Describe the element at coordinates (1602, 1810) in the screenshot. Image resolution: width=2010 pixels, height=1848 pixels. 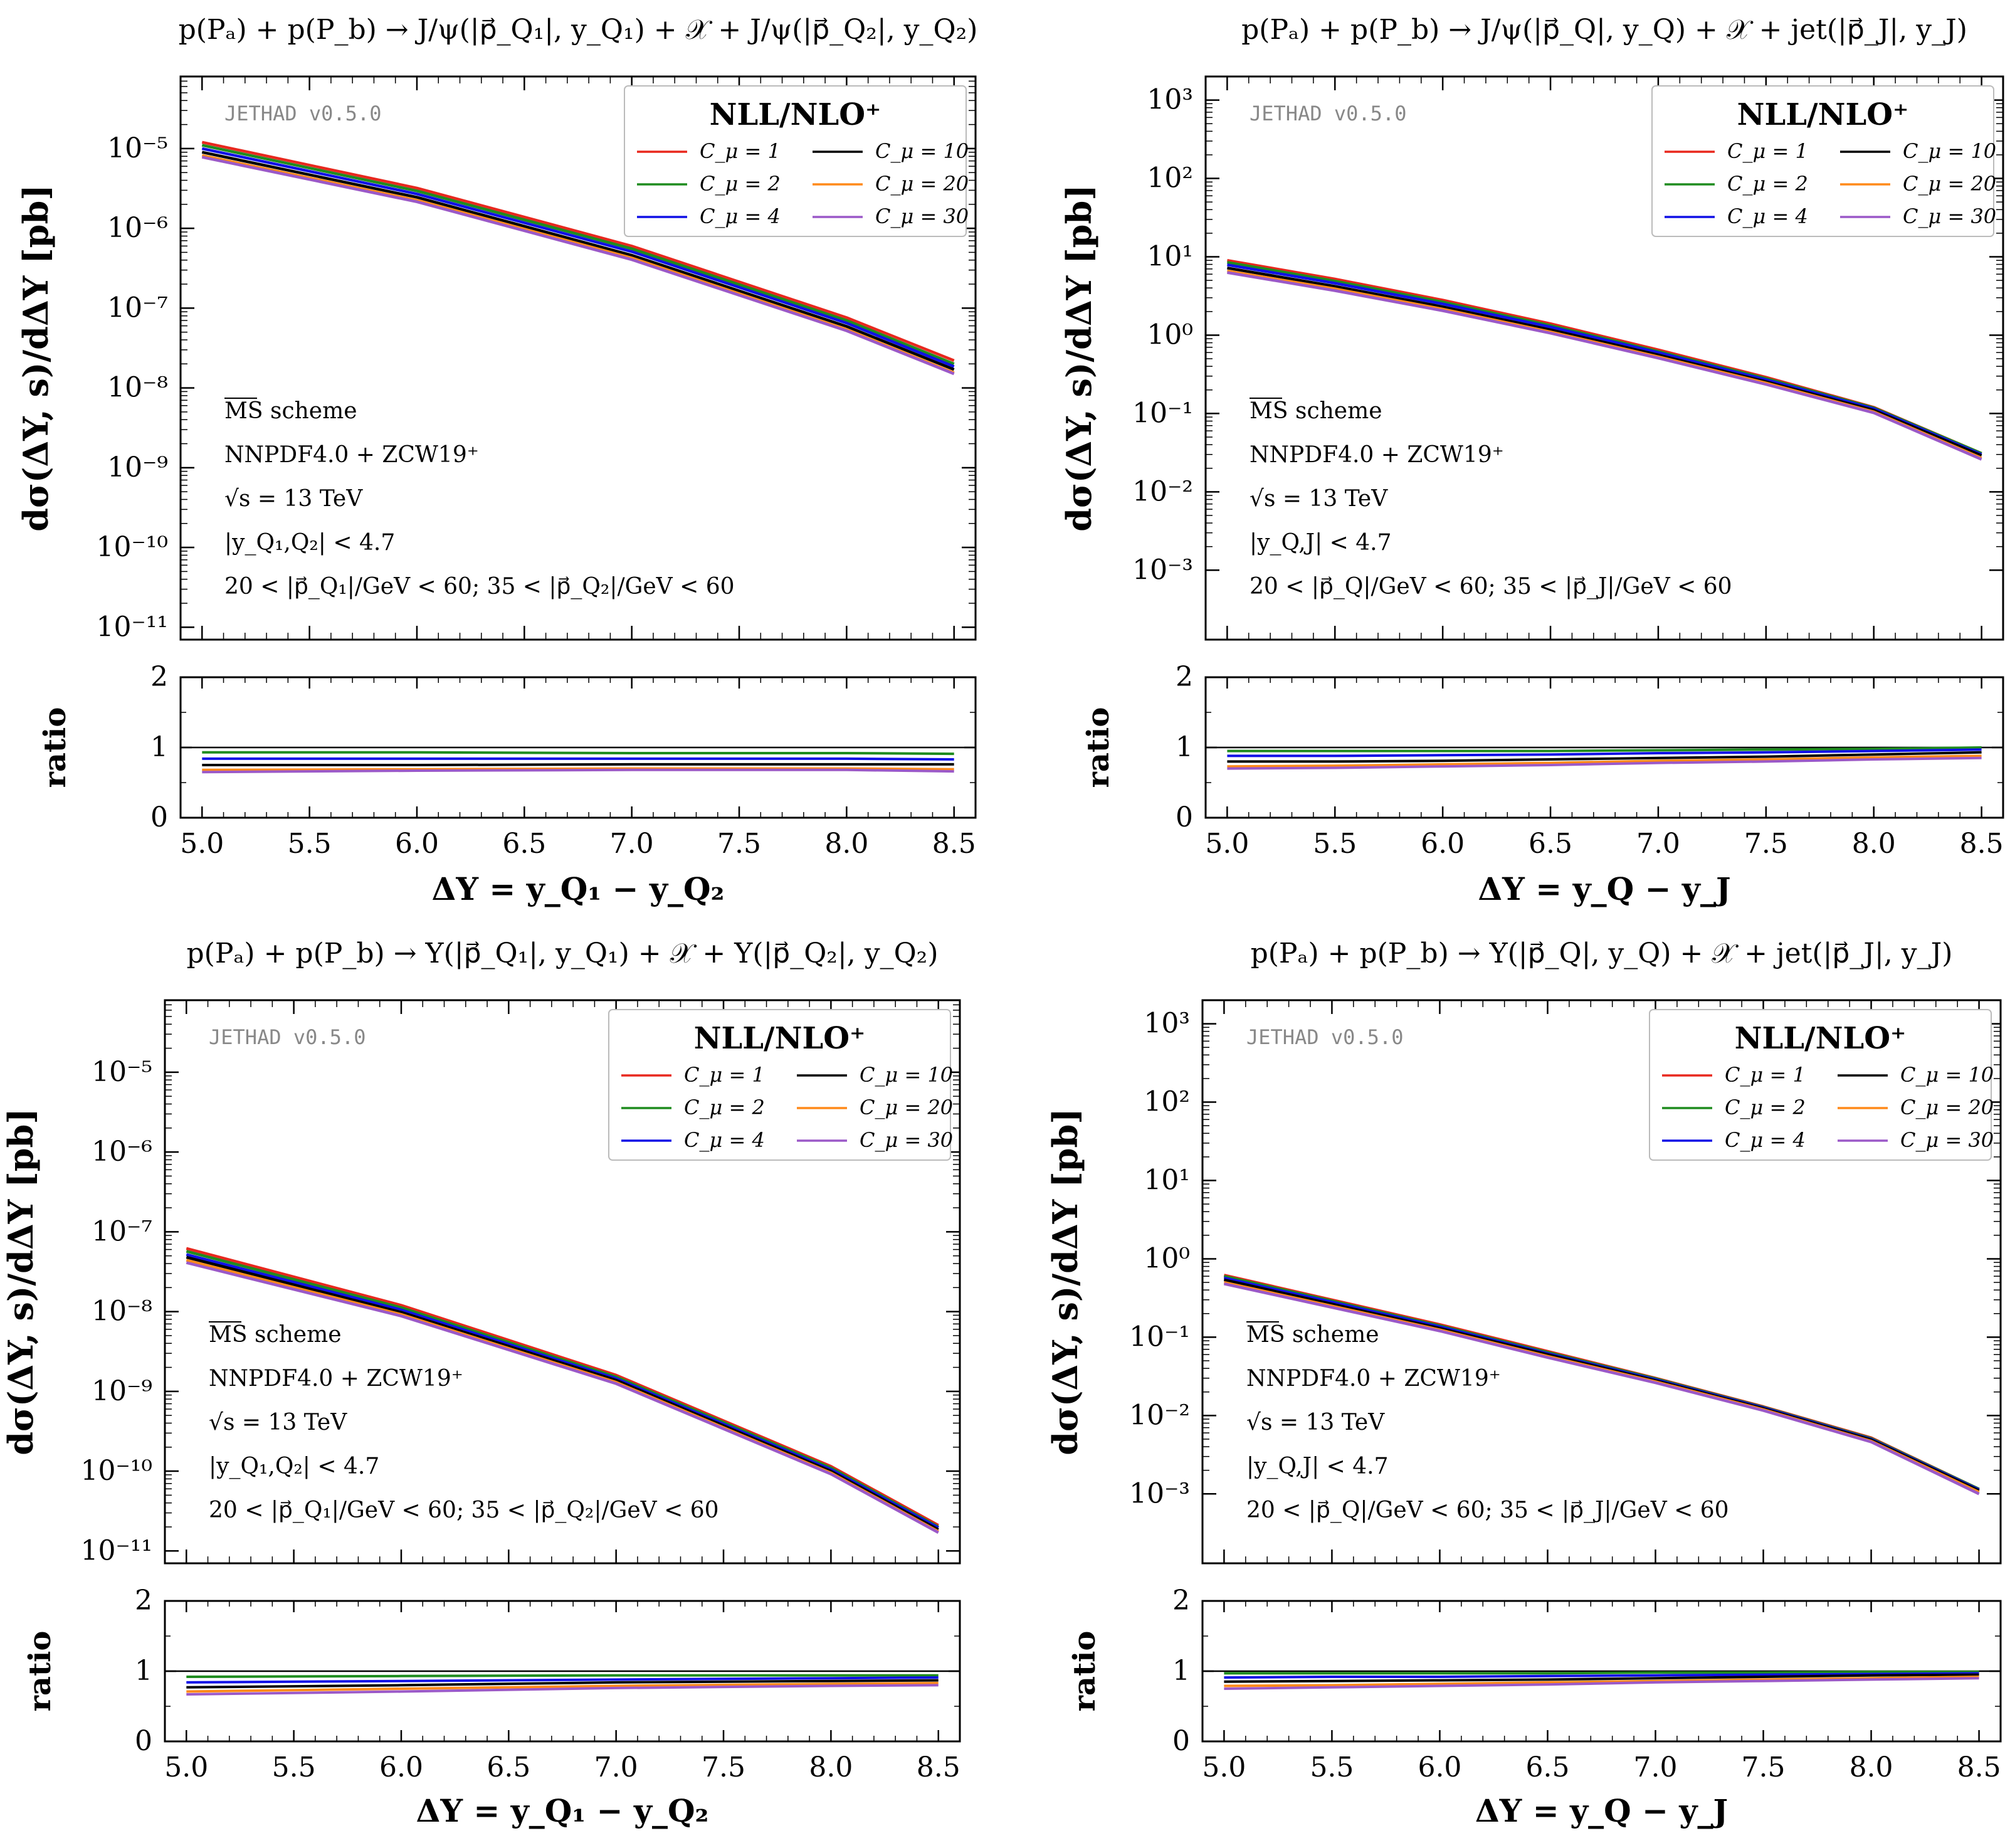
I see `x-axis-label: ΔY = y_Q − y_J` at that location.